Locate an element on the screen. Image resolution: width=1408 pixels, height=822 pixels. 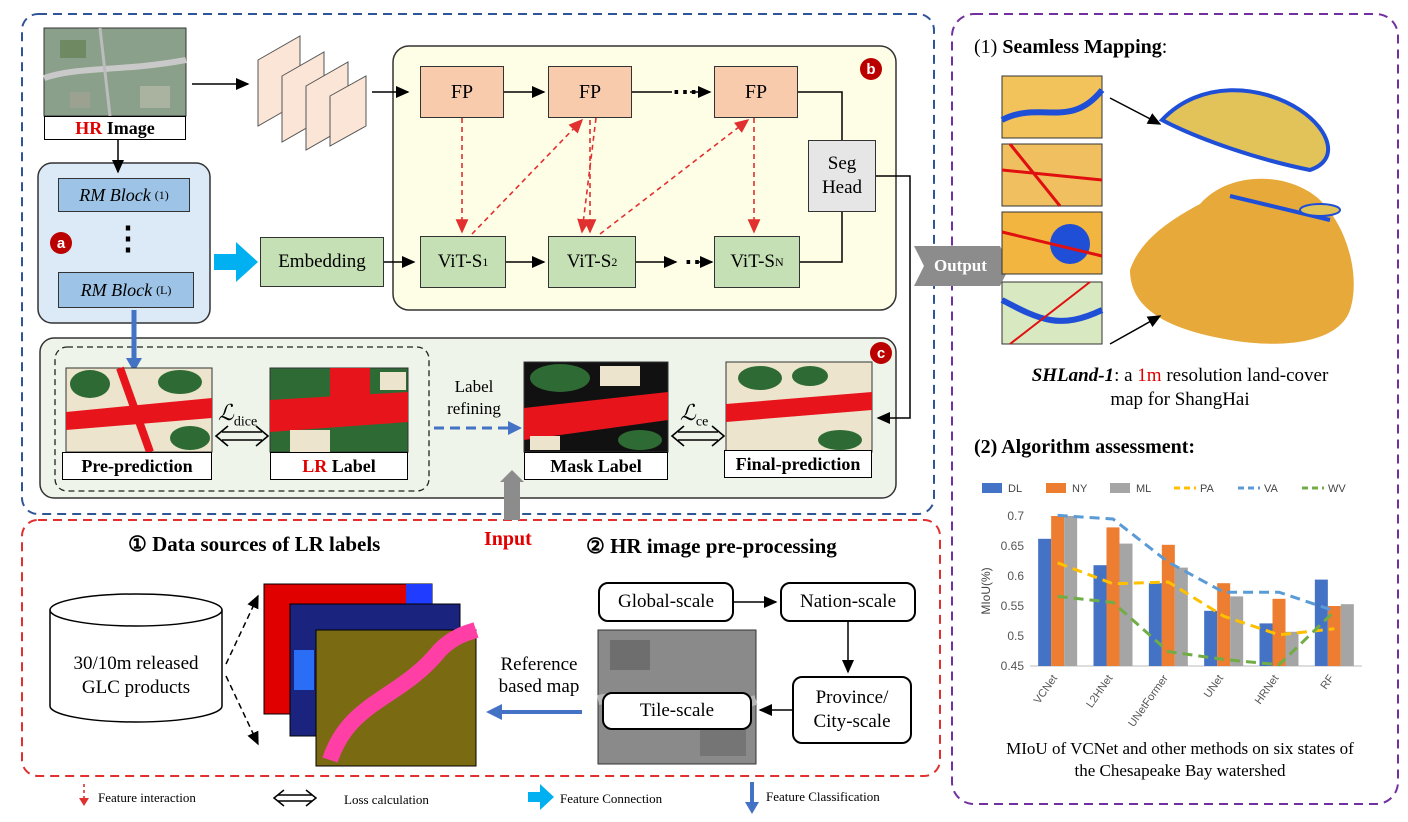
shland-a: : a is located at coordinates (1126, 375).